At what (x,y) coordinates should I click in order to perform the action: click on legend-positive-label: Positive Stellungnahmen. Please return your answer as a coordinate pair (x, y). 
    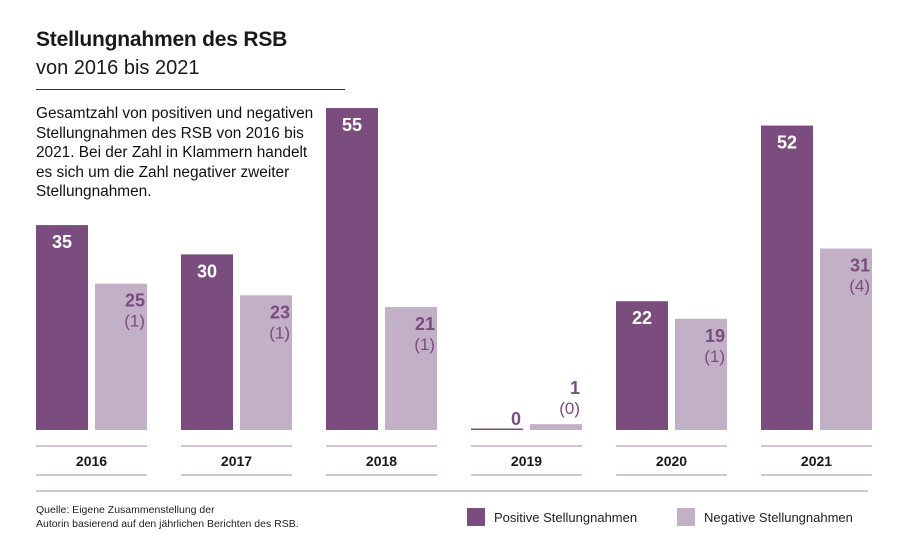
    Looking at the image, I should click on (566, 517).